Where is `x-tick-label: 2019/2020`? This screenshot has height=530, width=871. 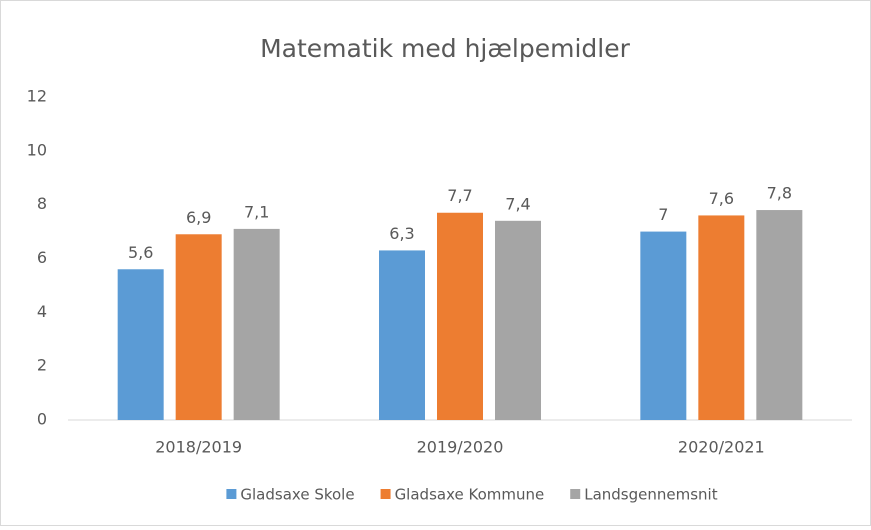
x-tick-label: 2019/2020 is located at coordinates (460, 447).